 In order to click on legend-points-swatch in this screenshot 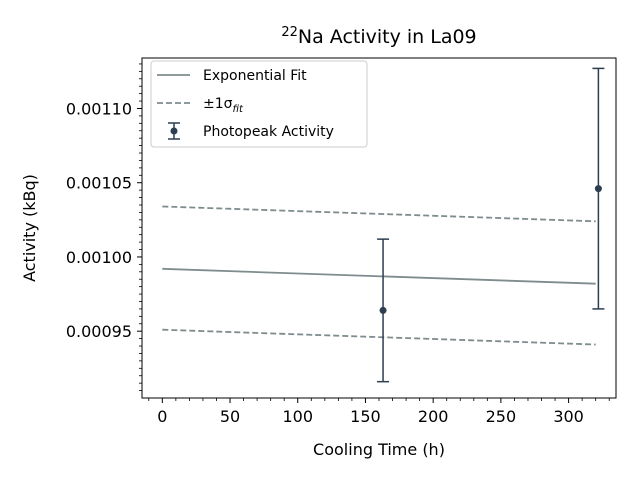, I will do `click(174, 131)`.